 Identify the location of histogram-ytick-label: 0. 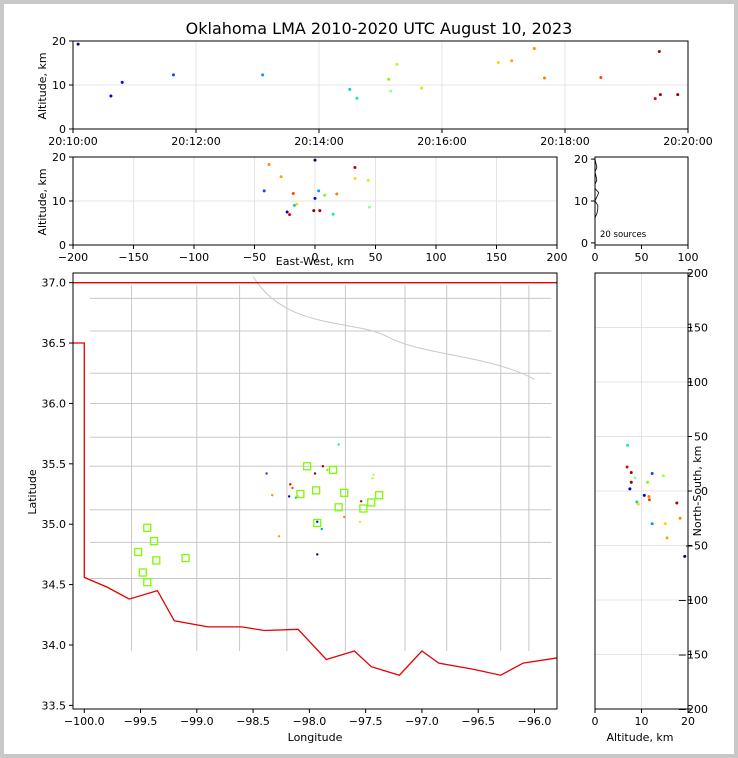
(584, 243).